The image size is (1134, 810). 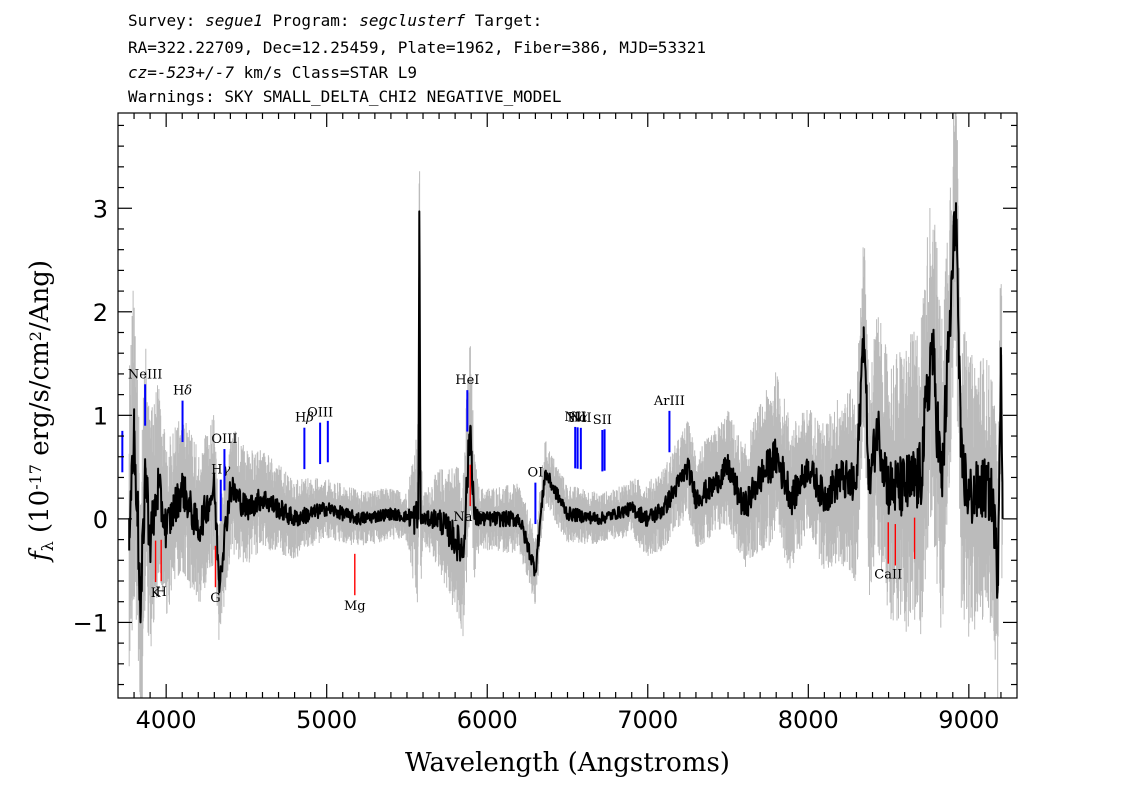 I want to click on header-survey-label: Survey:, so click(x=167, y=20).